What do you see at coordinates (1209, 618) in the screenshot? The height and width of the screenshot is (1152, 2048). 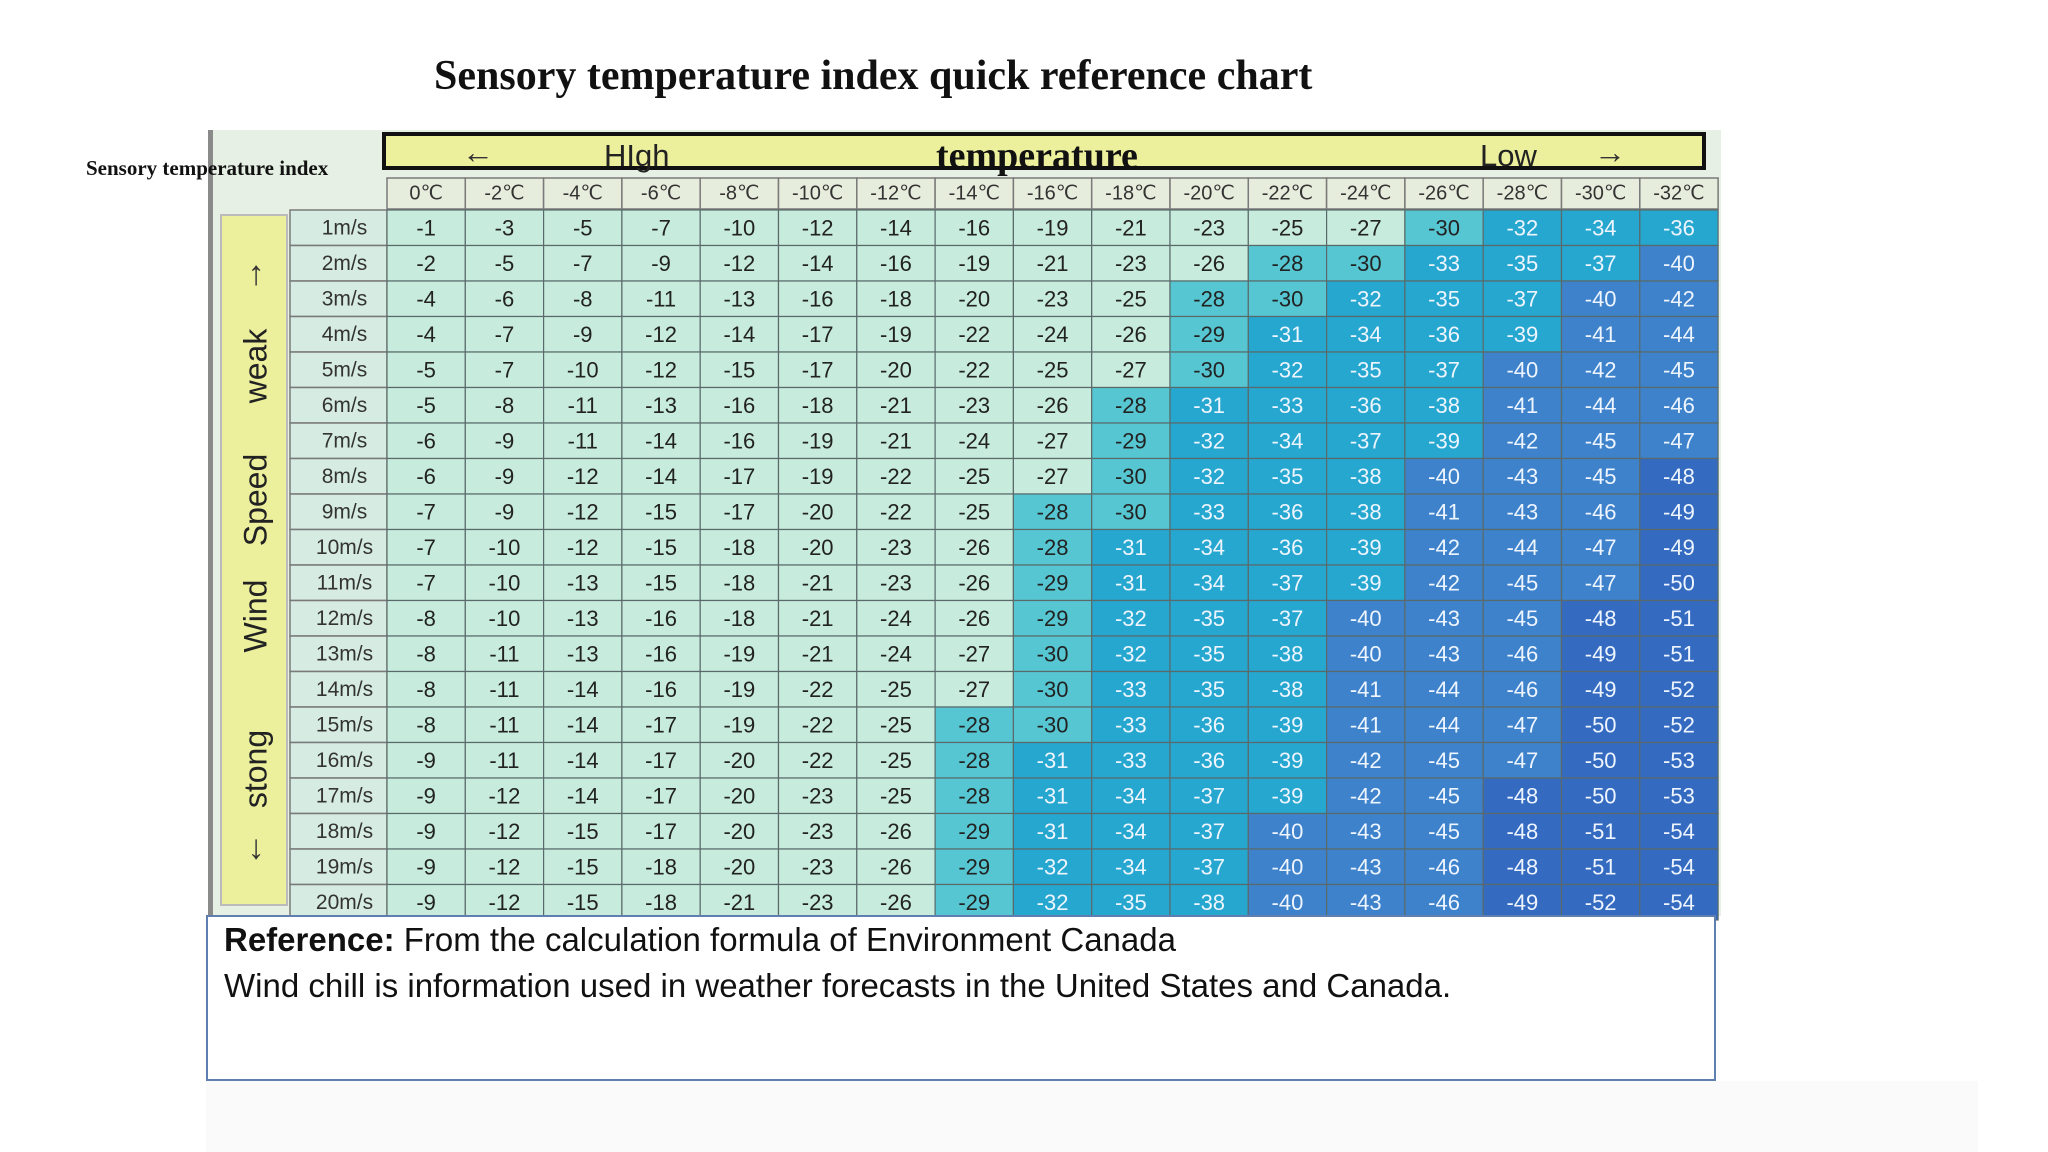 I see `value-label: -35` at bounding box center [1209, 618].